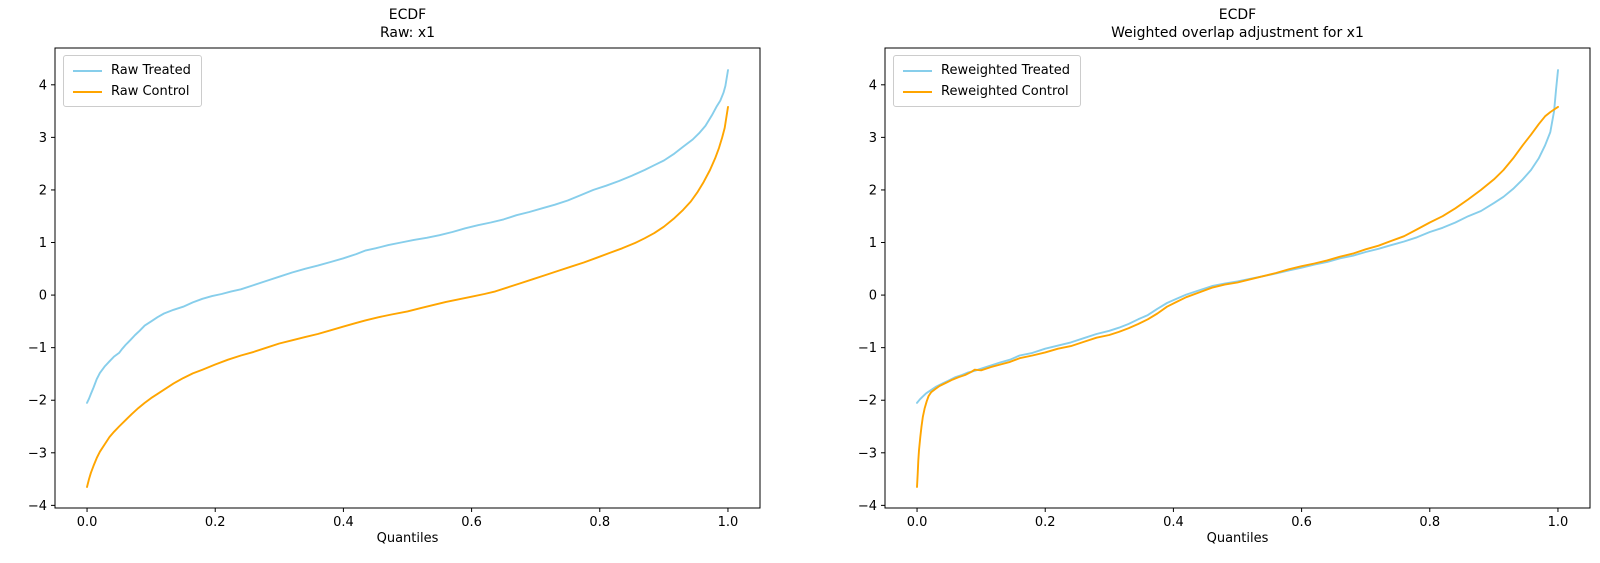  What do you see at coordinates (987, 81) in the screenshot?
I see `legend-weighted: Reweighted Treated Reweighted Control` at bounding box center [987, 81].